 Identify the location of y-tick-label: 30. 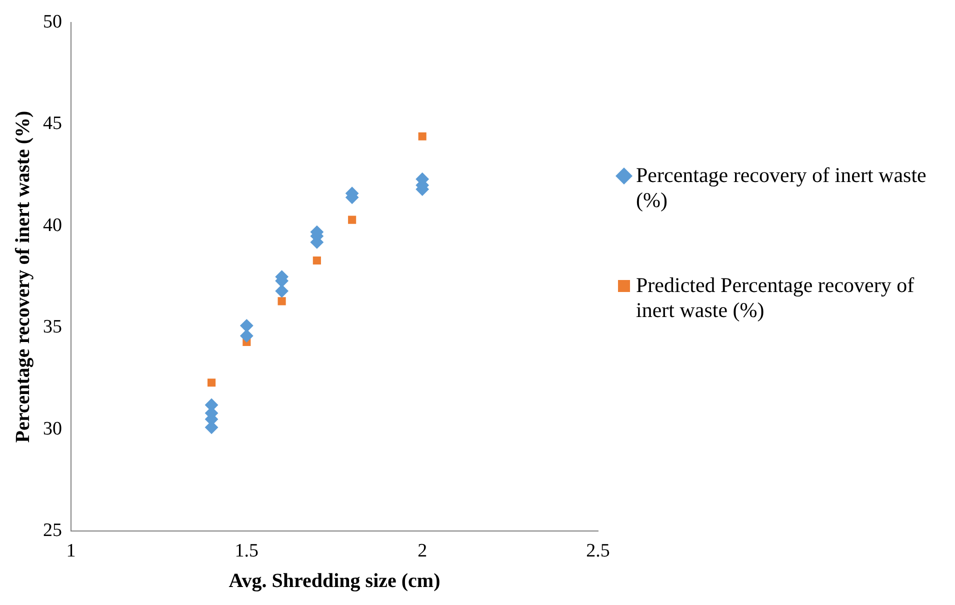
(52, 429).